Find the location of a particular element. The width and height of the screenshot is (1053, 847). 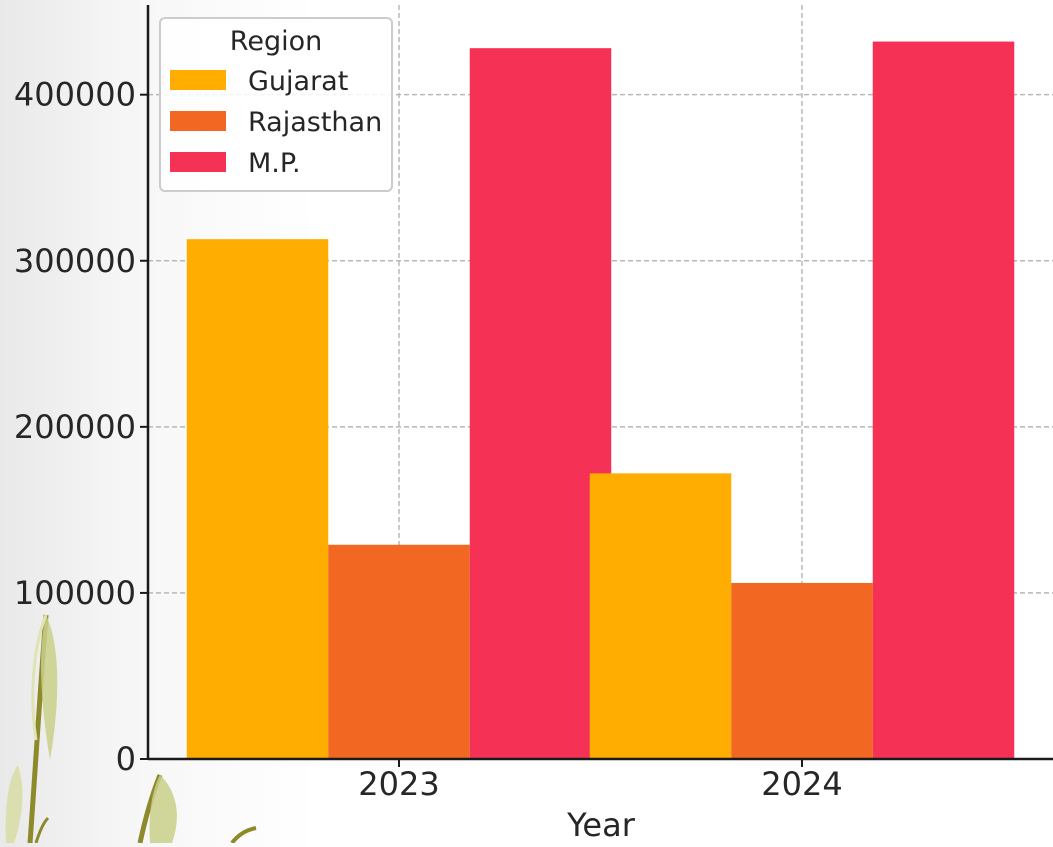

legend-swatch-m-p- is located at coordinates (198, 162).